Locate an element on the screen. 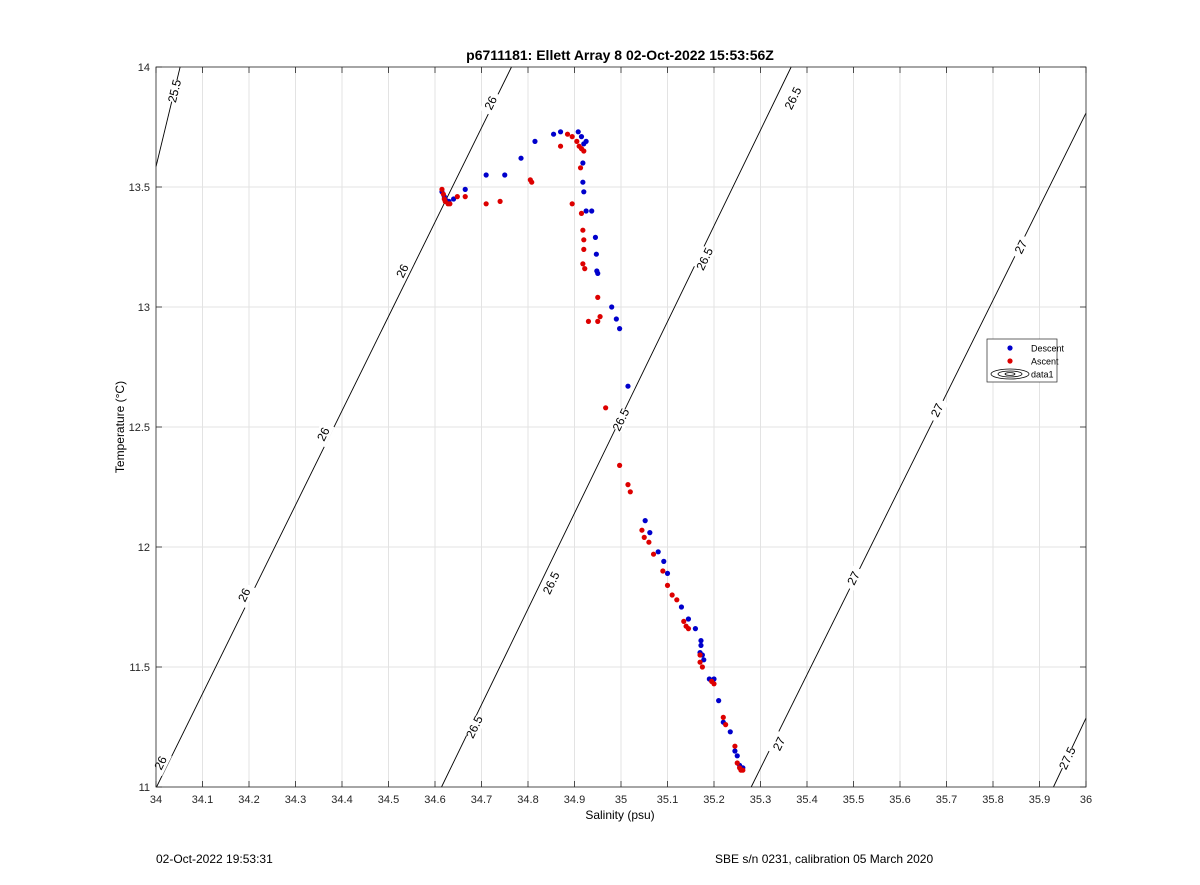 Image resolution: width=1200 pixels, height=885 pixels. y-tick-label: 13 is located at coordinates (144, 308).